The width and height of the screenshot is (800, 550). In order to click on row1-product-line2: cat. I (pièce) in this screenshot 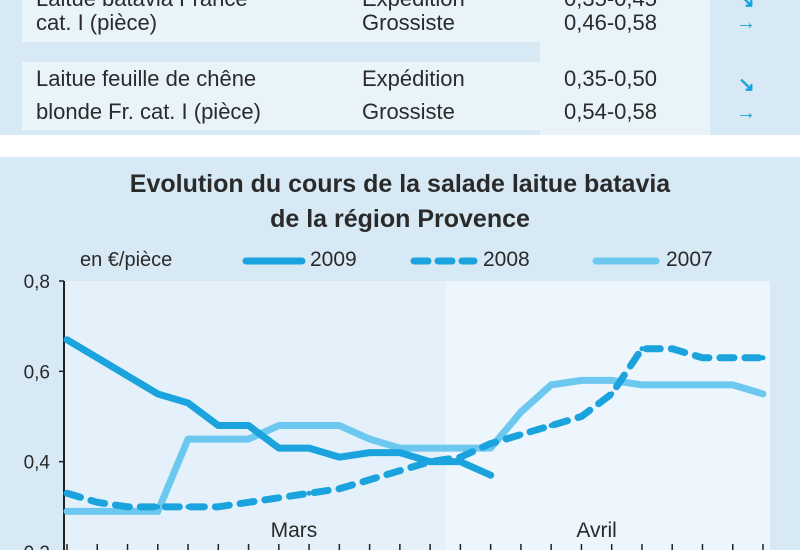, I will do `click(97, 22)`.